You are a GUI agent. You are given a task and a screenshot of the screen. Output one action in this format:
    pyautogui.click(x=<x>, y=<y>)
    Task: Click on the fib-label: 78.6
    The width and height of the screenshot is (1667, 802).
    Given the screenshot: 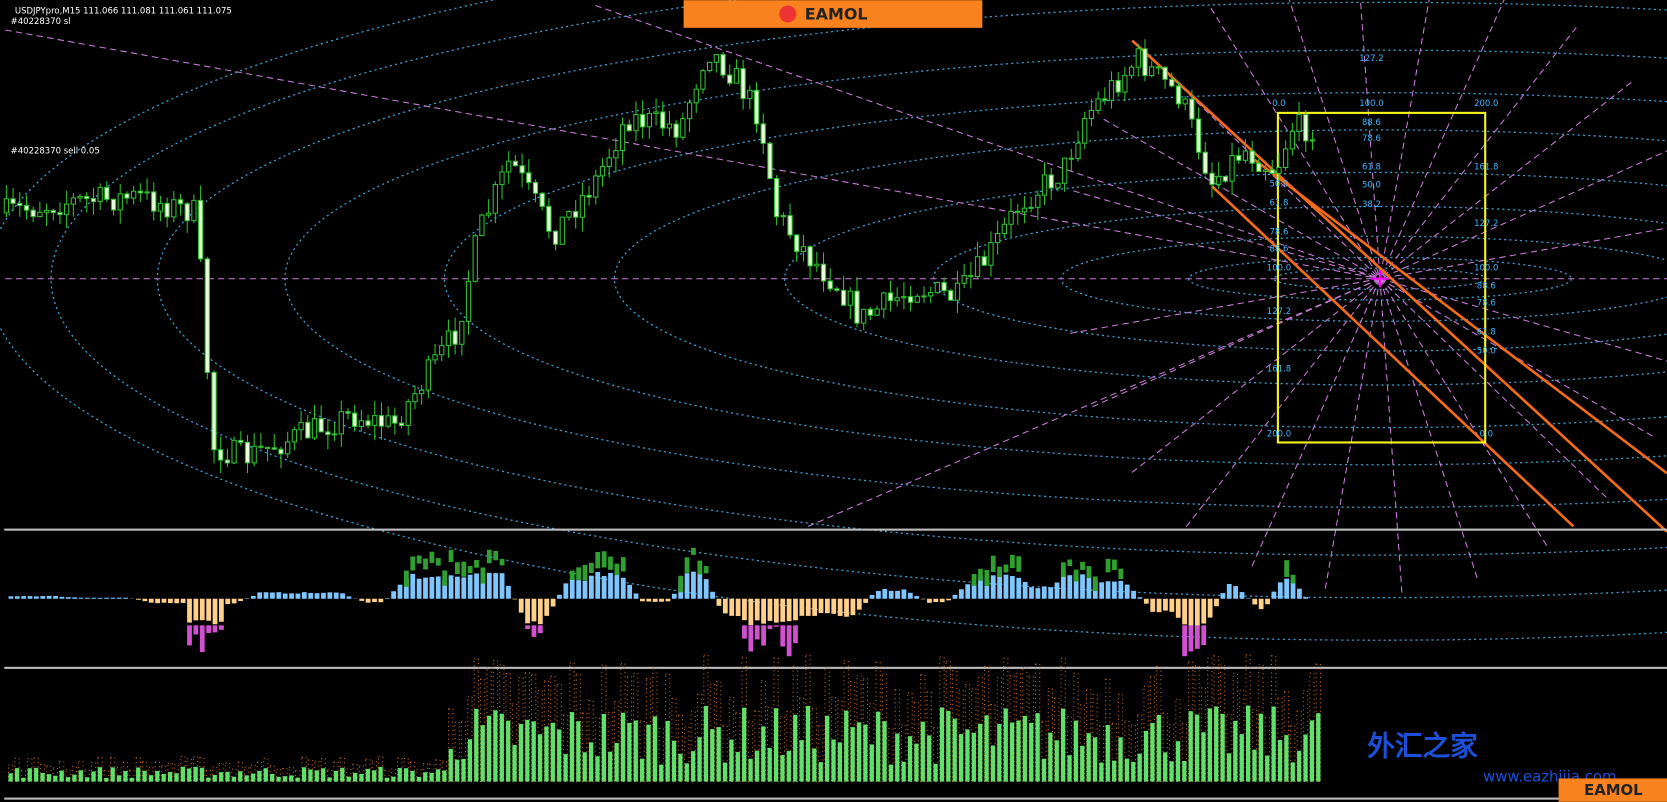 What is the action you would take?
    pyautogui.click(x=1371, y=139)
    